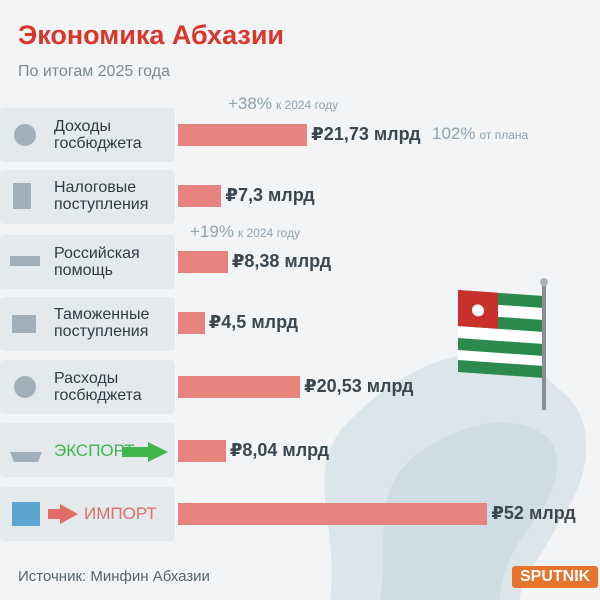 The image size is (600, 600). I want to click on annotation-text: от плана, so click(504, 135).